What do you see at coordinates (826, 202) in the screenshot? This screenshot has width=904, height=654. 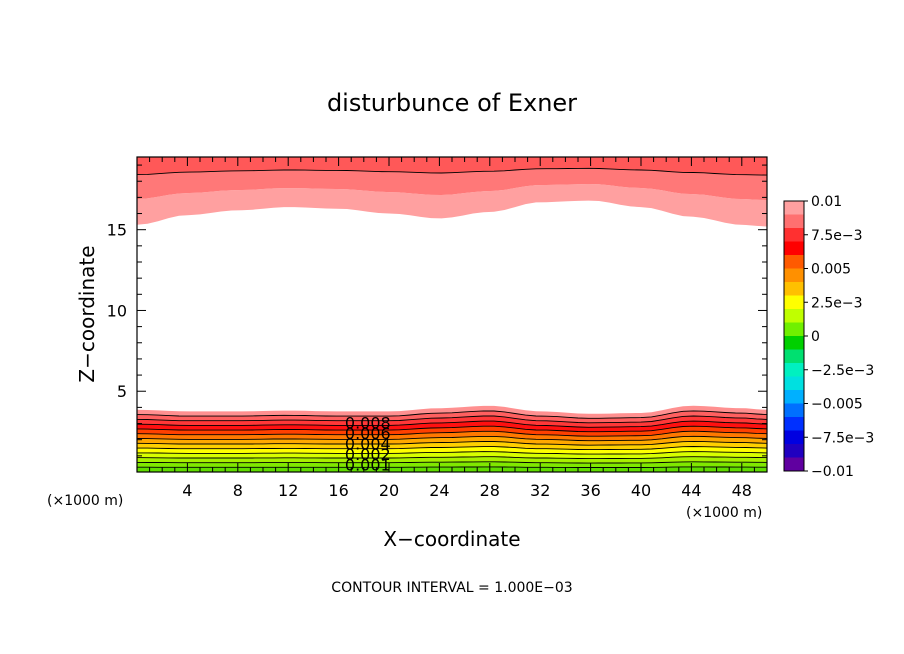 I see `colorbar-label: 0.01` at bounding box center [826, 202].